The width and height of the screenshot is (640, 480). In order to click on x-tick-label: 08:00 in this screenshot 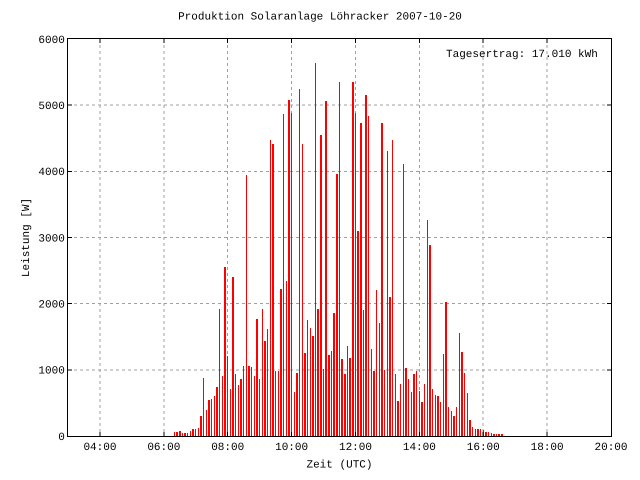, I will do `click(227, 448)`.